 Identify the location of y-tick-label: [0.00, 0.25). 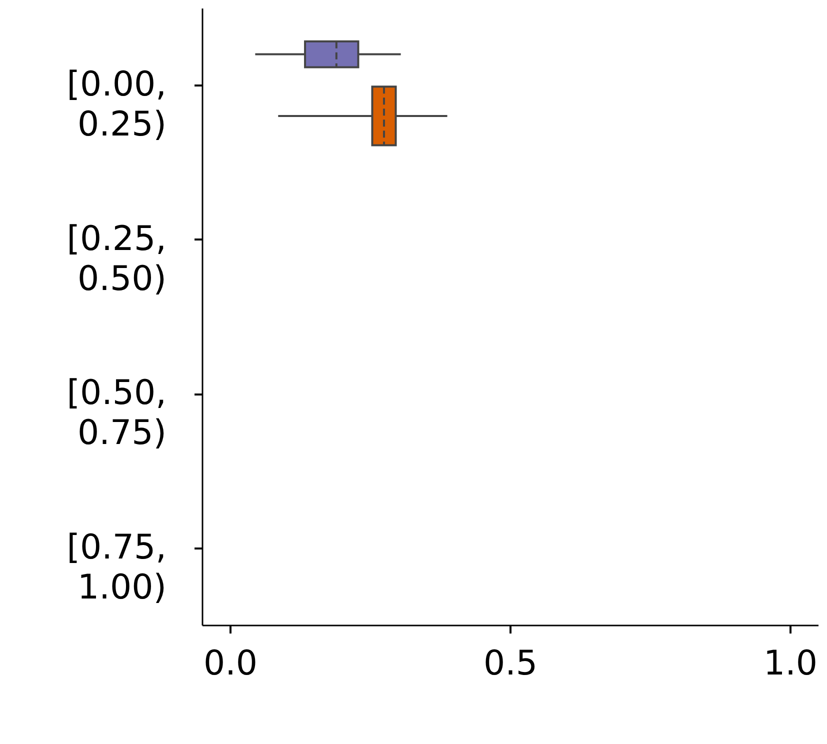
(116, 104).